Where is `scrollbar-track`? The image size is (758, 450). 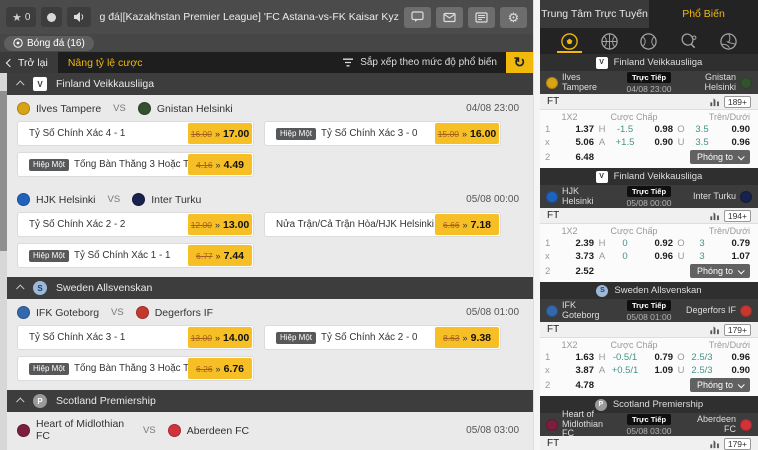
scrollbar-track is located at coordinates (3, 261).